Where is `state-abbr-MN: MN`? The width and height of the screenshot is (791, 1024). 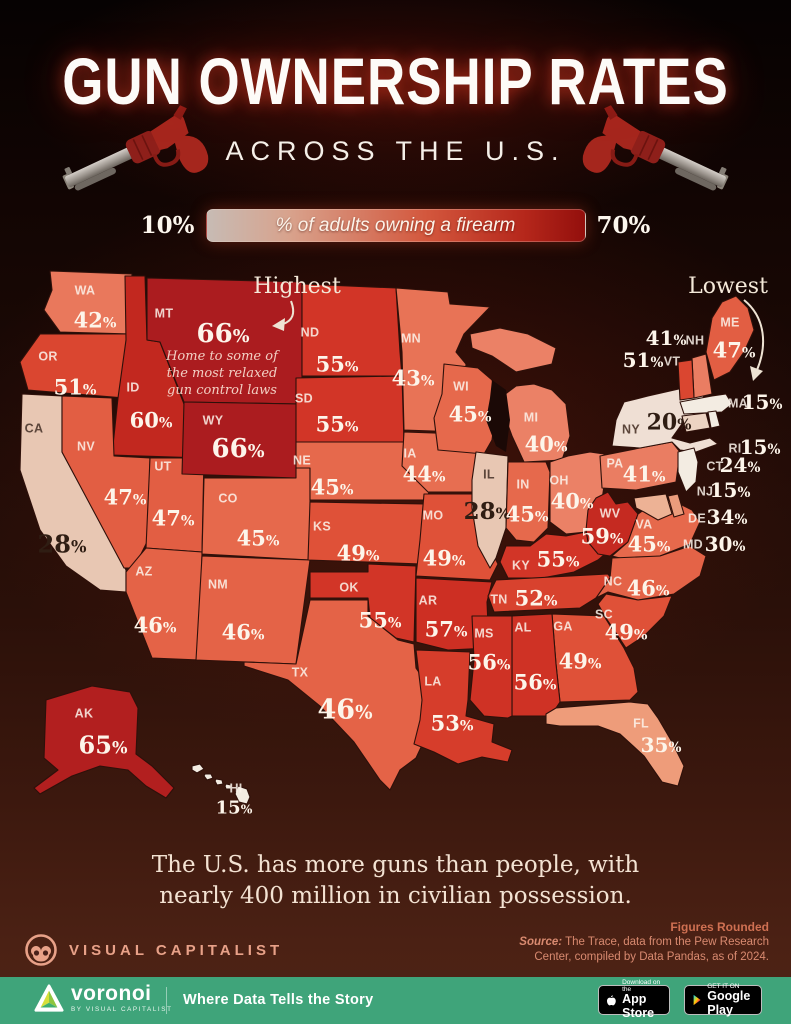
state-abbr-MN: MN is located at coordinates (411, 339).